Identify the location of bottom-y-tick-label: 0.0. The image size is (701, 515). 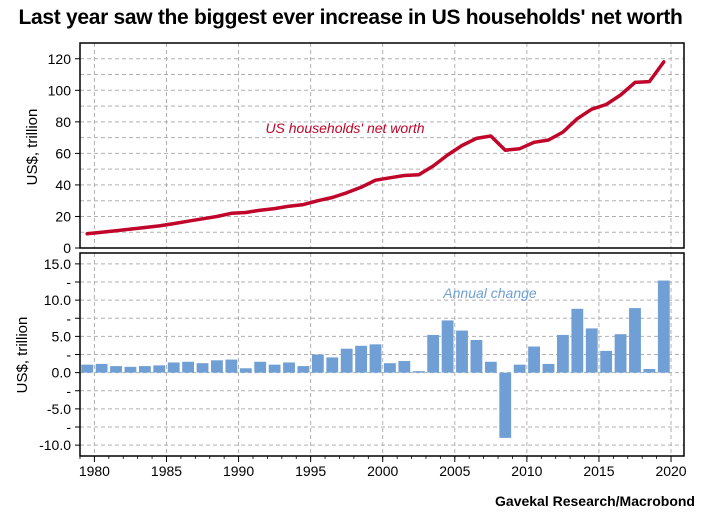
(62, 373).